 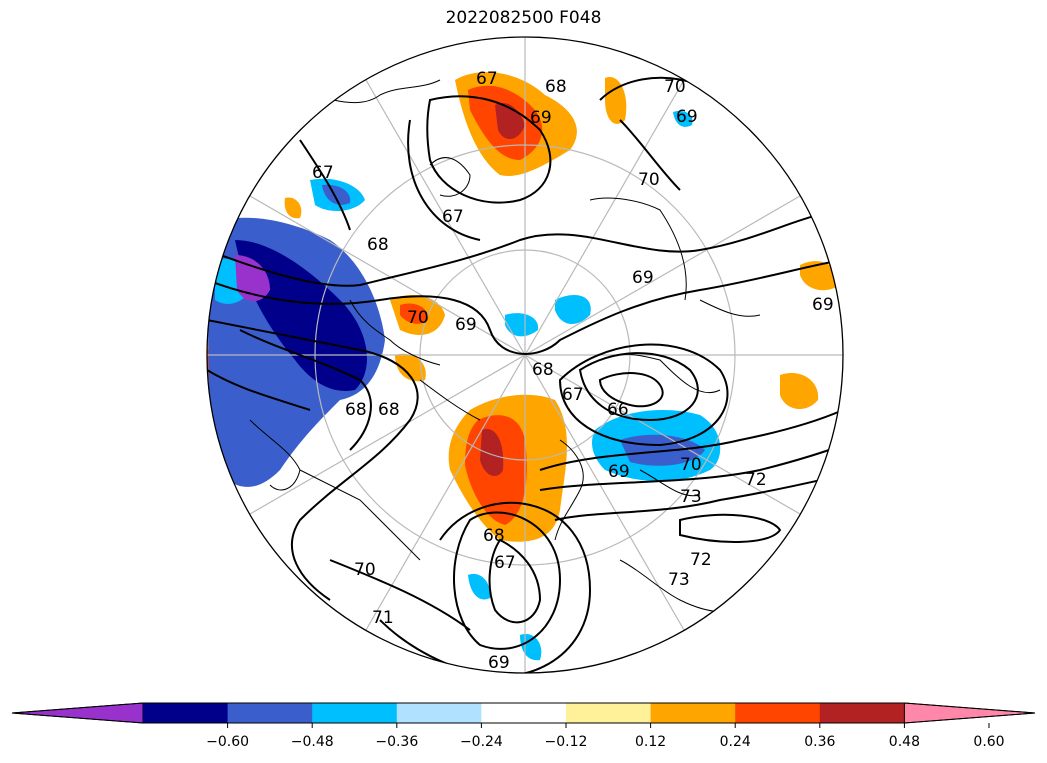 What do you see at coordinates (228, 742) in the screenshot?
I see `colorbar-tick-label: −0.60` at bounding box center [228, 742].